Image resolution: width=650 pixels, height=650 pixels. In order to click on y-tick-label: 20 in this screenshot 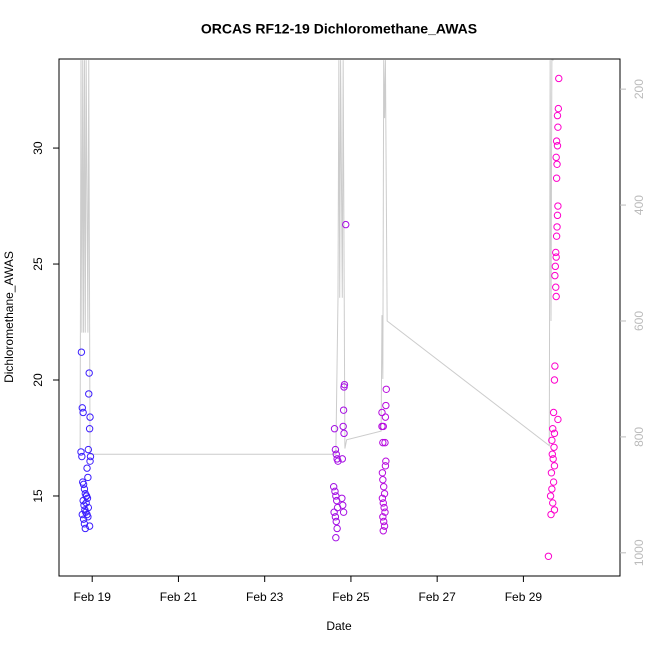, I will do `click(38, 380)`.